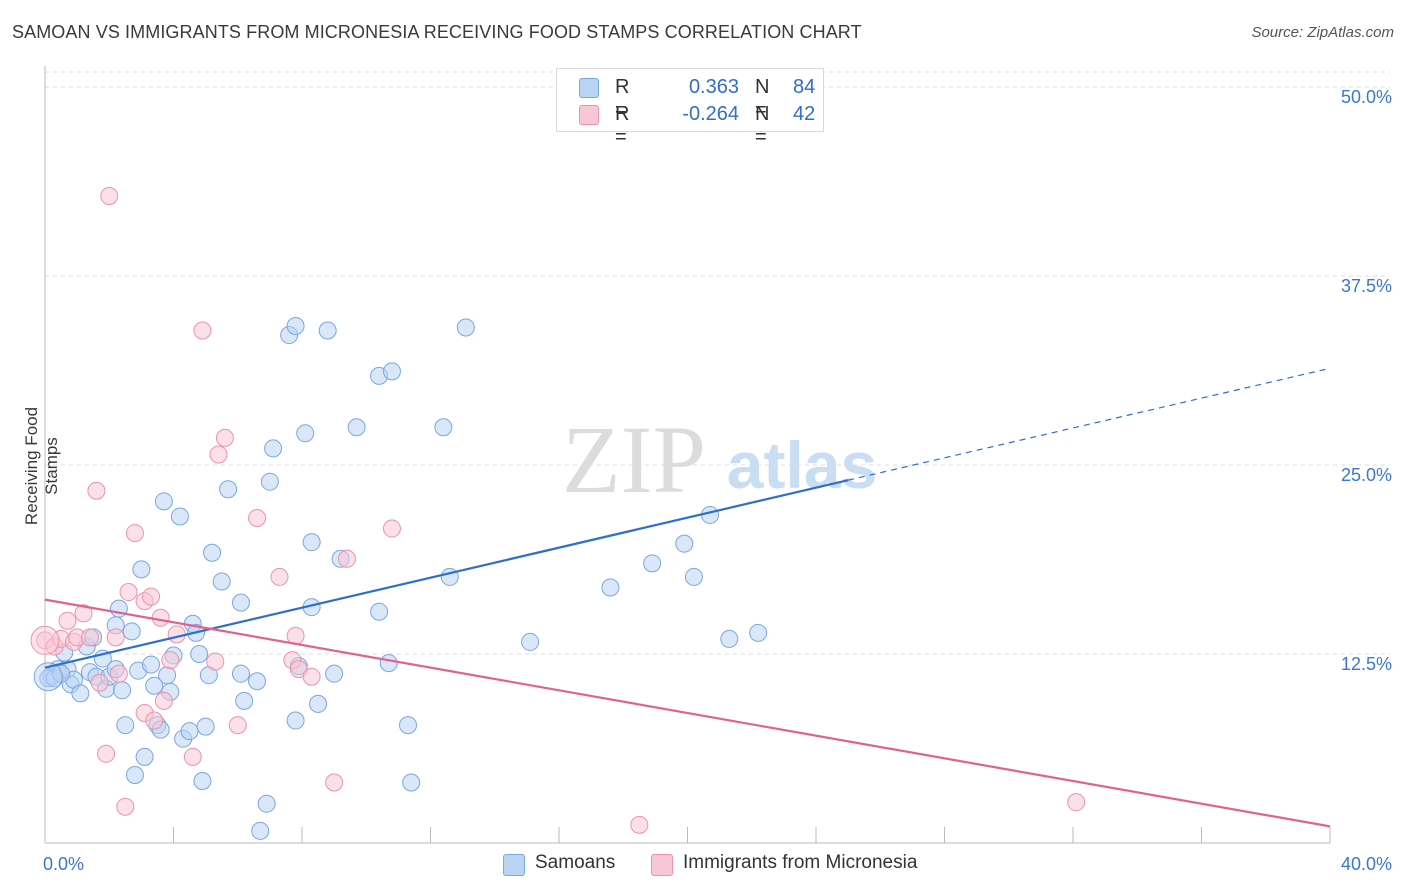 The height and width of the screenshot is (892, 1406). Describe the element at coordinates (575, 862) in the screenshot. I see `legend-label-samoans: Samoans` at that location.